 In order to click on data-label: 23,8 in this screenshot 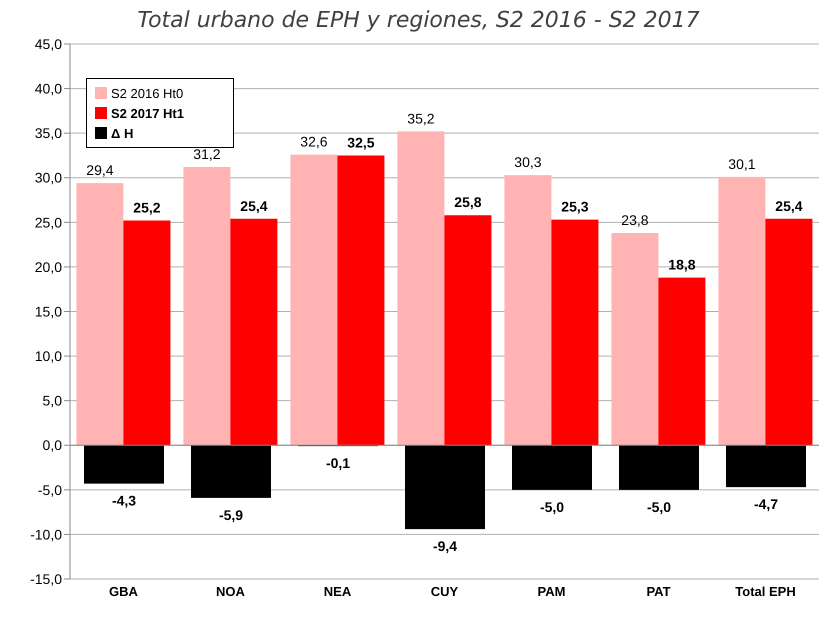, I will do `click(635, 220)`.